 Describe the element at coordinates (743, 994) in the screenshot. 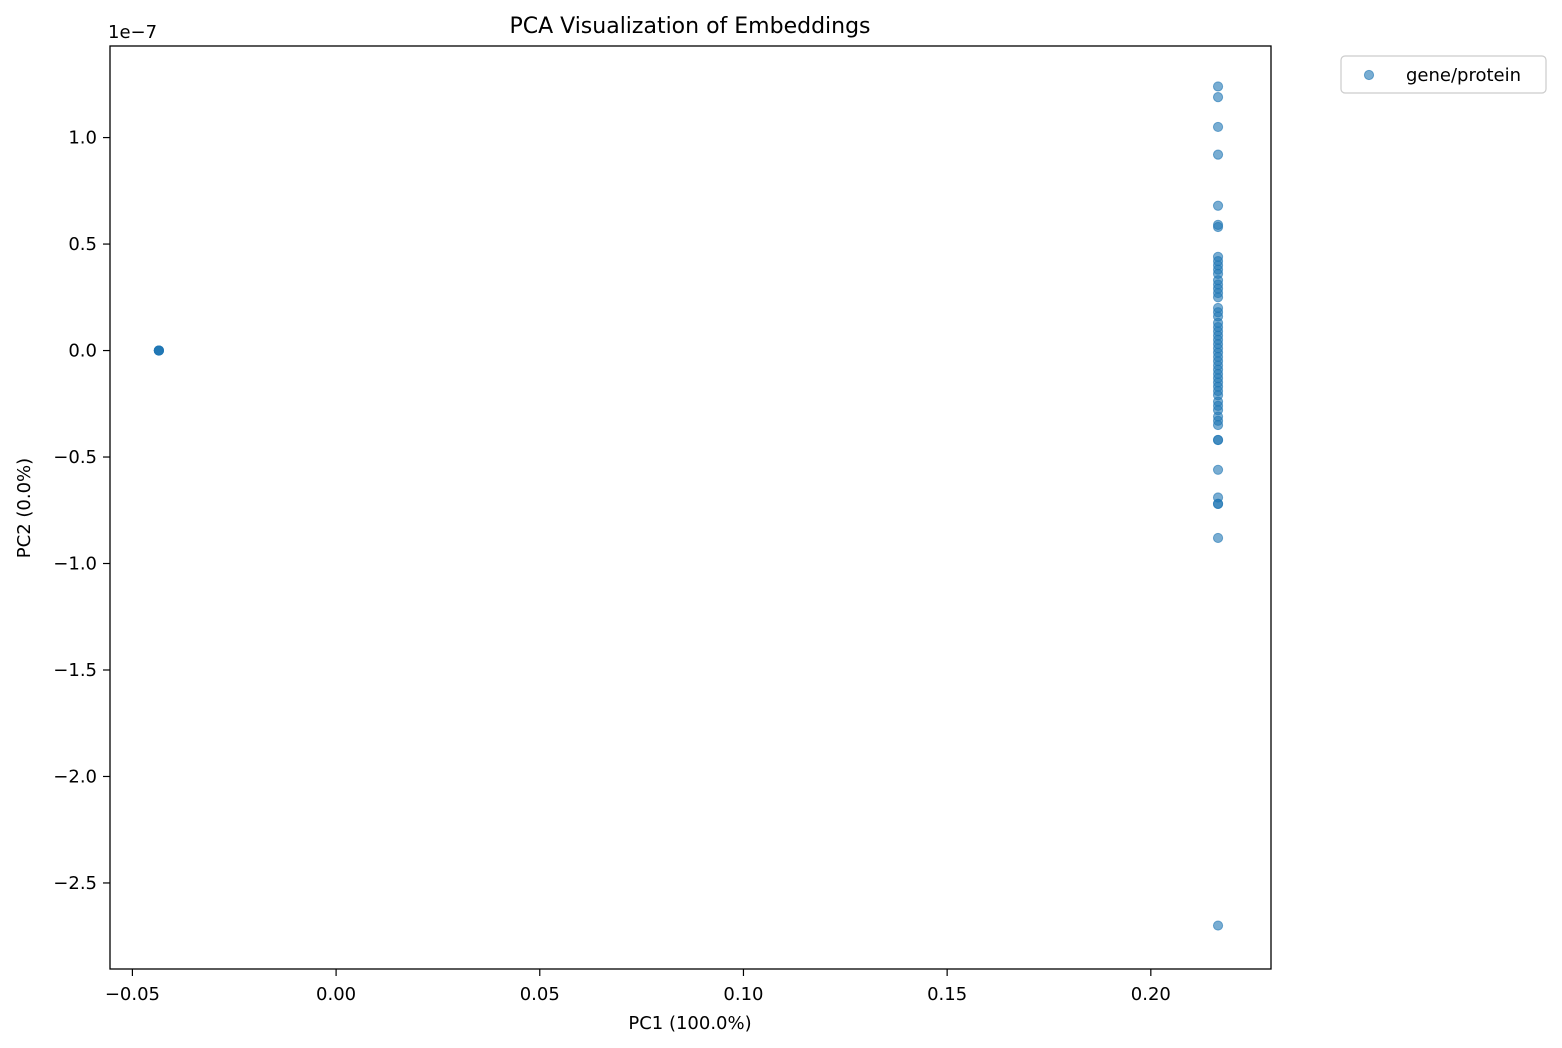

I see `x-tick-label: 0.10` at that location.